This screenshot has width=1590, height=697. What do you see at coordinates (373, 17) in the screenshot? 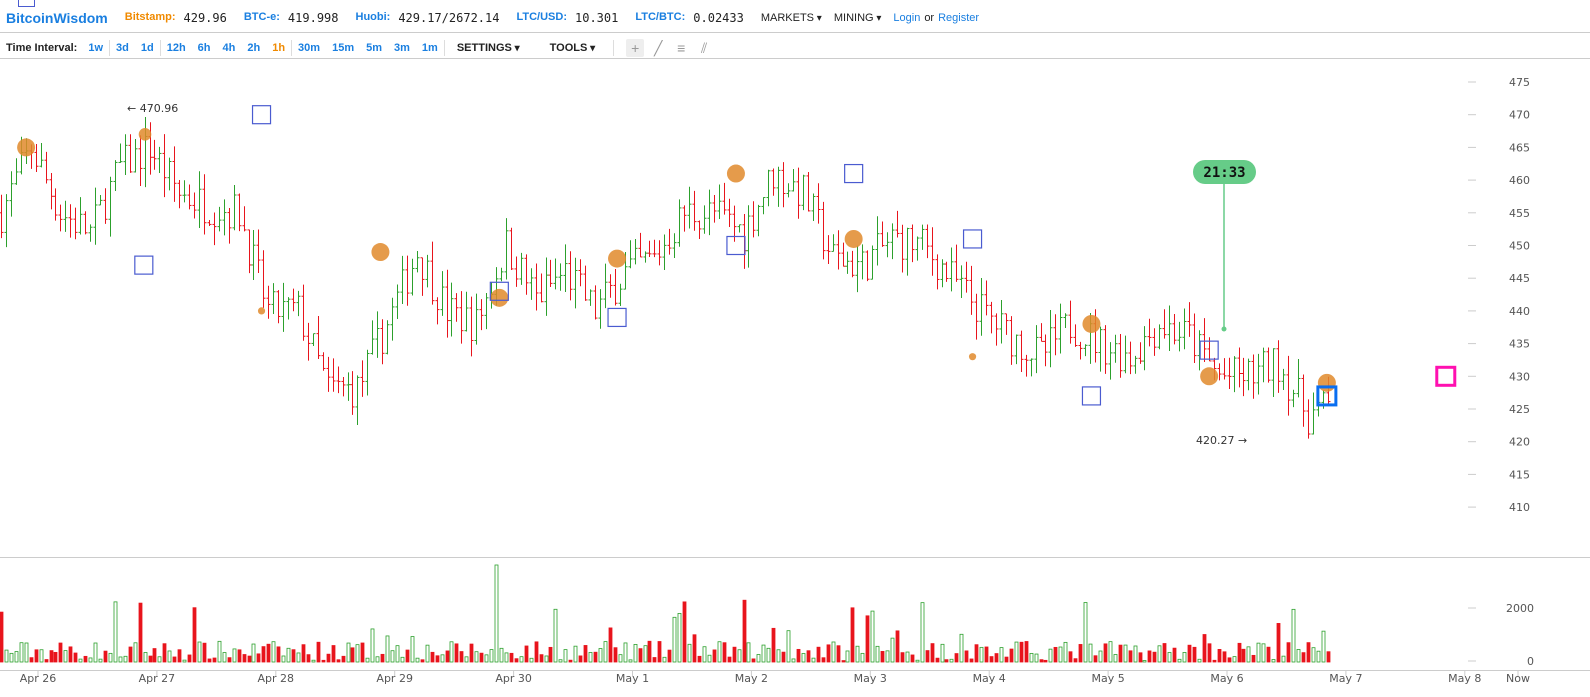
I see `ticker-label: Huobi:` at bounding box center [373, 17].